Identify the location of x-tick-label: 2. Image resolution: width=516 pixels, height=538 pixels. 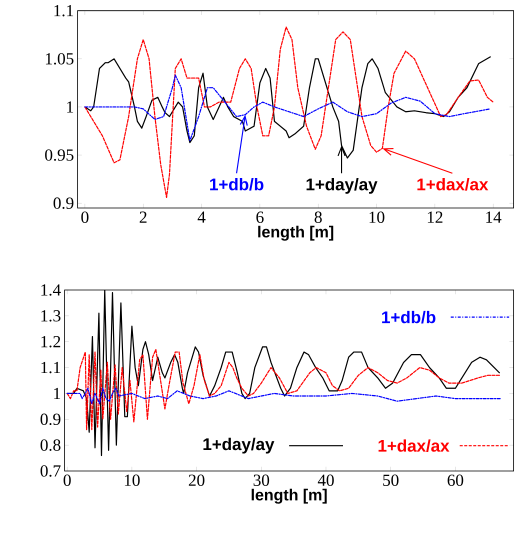
(143, 217).